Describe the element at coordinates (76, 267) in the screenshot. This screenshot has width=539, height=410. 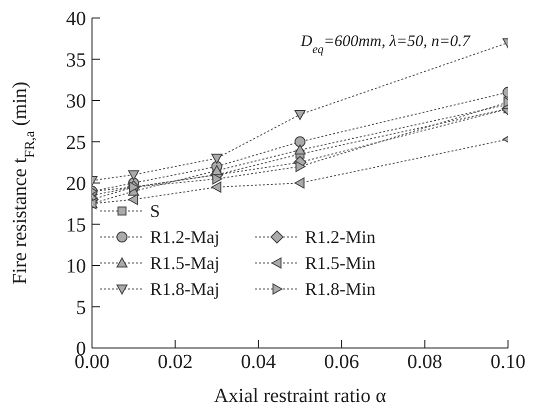
I see `y-tick-label: 10` at that location.